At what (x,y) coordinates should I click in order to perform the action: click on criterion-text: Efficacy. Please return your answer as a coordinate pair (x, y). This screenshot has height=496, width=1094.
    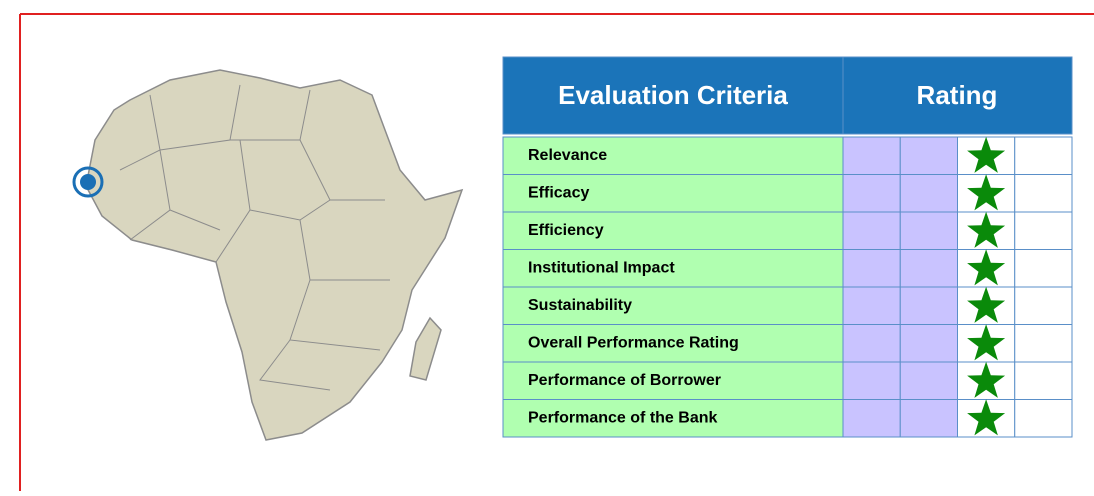
    Looking at the image, I should click on (558, 192).